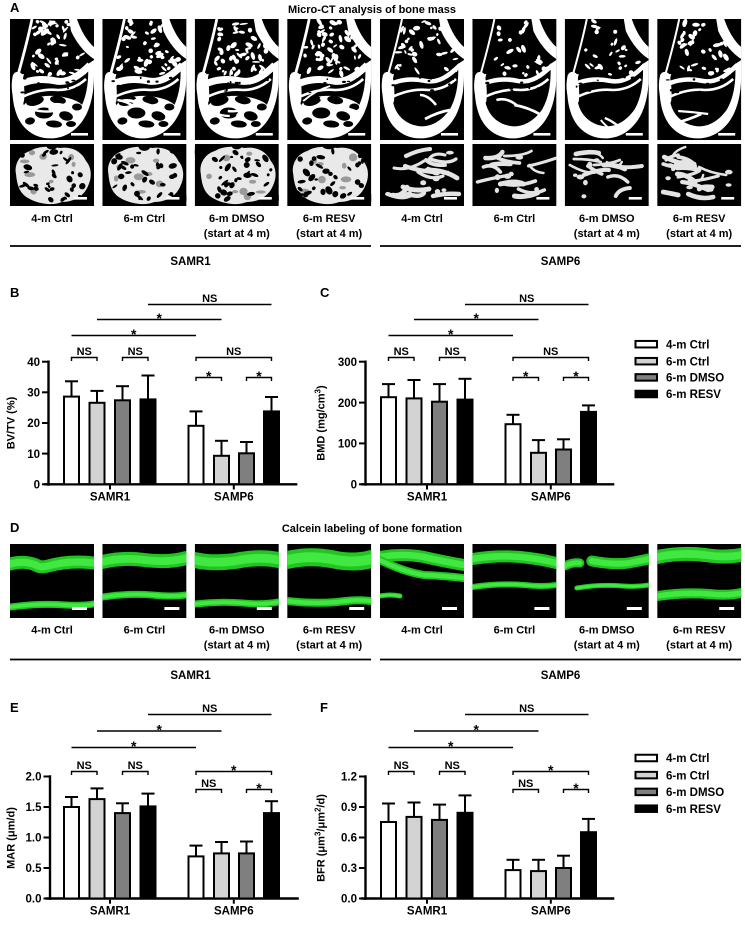  What do you see at coordinates (349, 839) in the screenshot?
I see `svg-text: 0.6` at bounding box center [349, 839].